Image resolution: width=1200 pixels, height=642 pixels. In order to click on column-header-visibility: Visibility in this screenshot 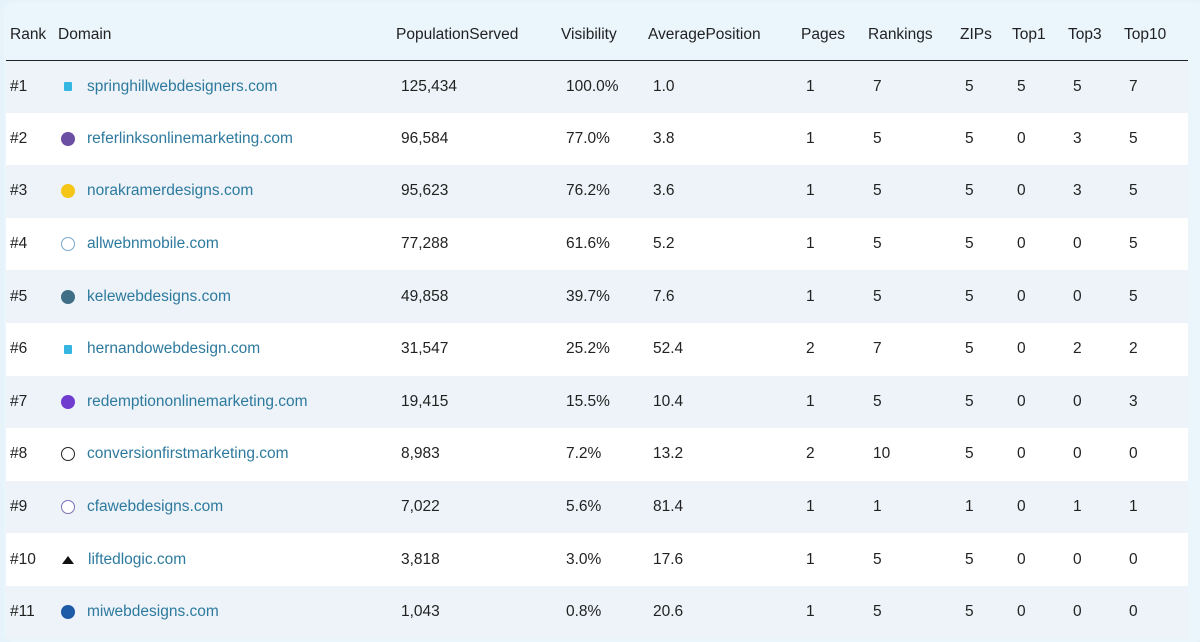, I will do `click(600, 35)`.